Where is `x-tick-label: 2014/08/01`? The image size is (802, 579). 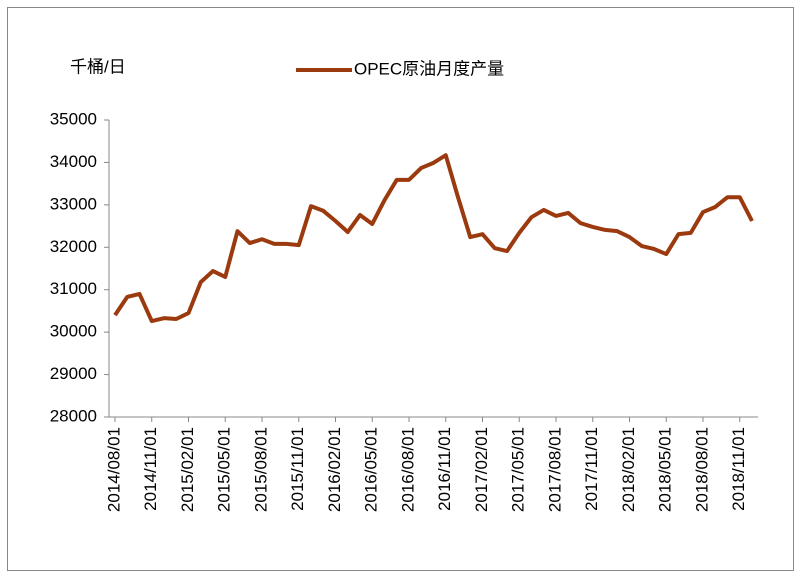
x-tick-label: 2014/08/01 is located at coordinates (113, 469).